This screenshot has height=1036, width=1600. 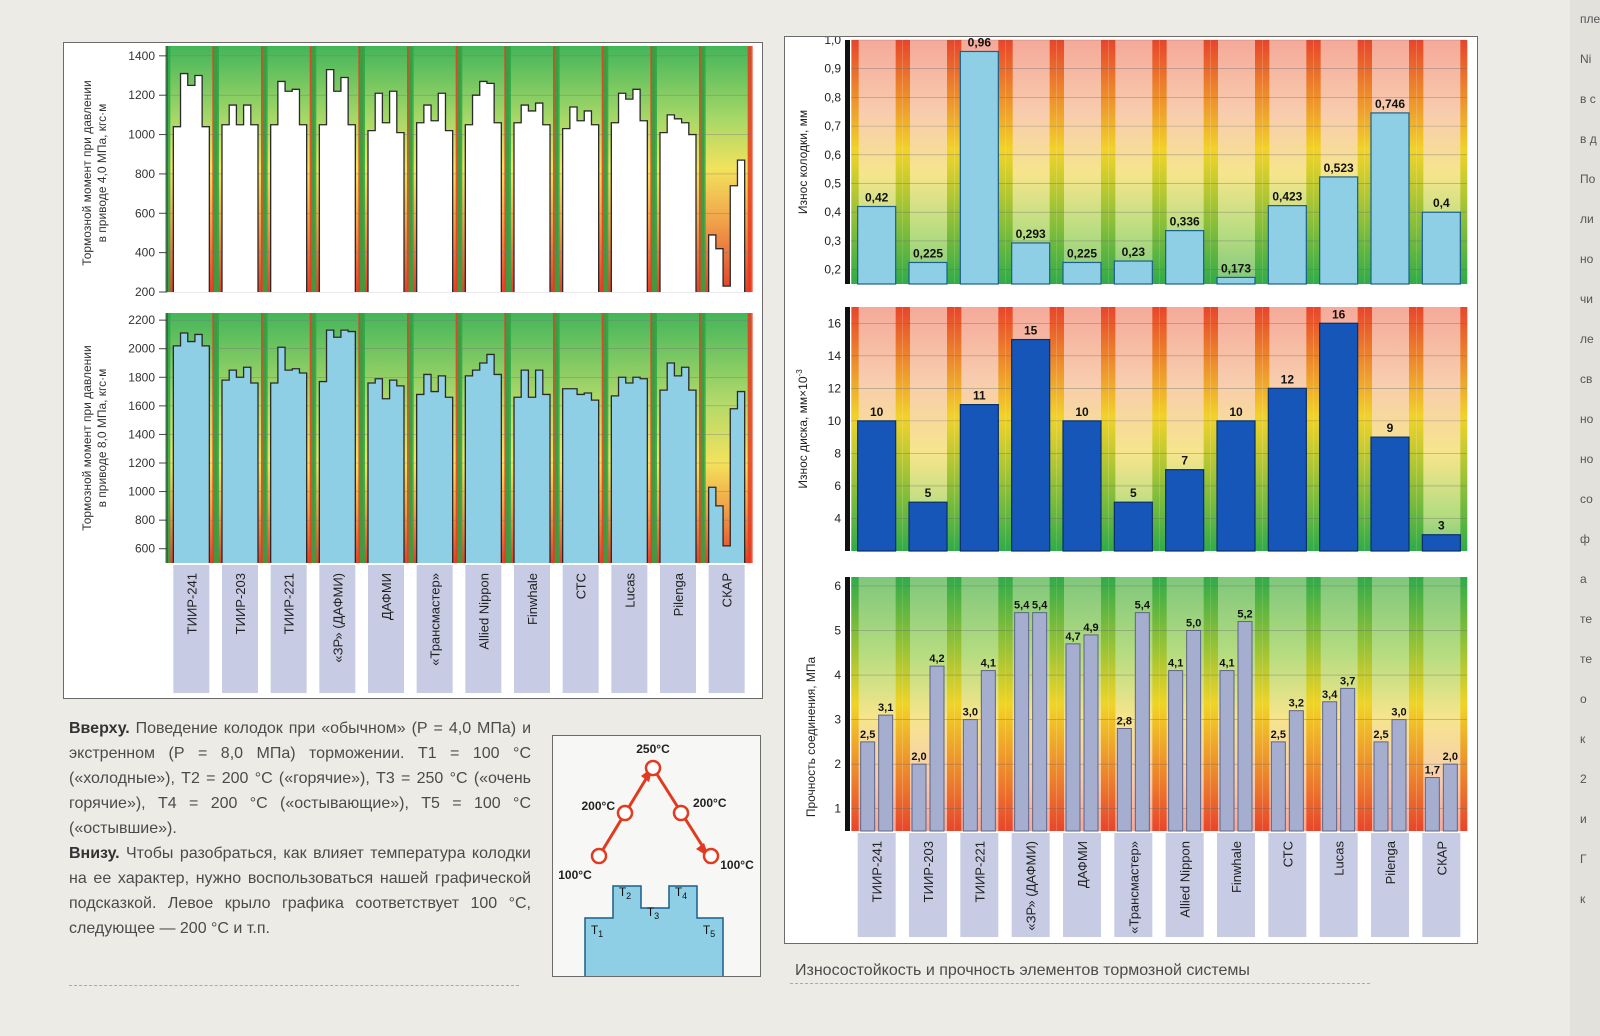 What do you see at coordinates (837, 486) in the screenshot?
I see `right-tick-label: 6` at bounding box center [837, 486].